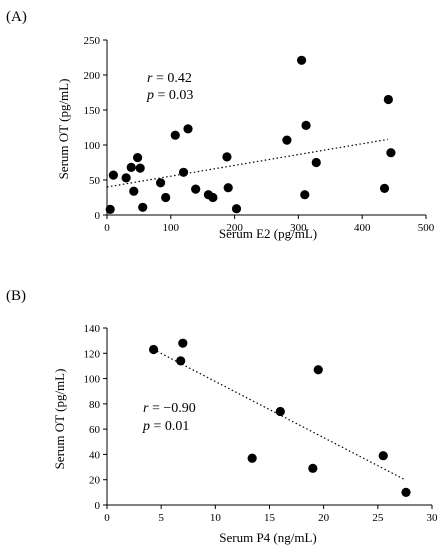  What do you see at coordinates (362, 228) in the screenshot?
I see `x-tick-label-a: 400` at bounding box center [362, 228].